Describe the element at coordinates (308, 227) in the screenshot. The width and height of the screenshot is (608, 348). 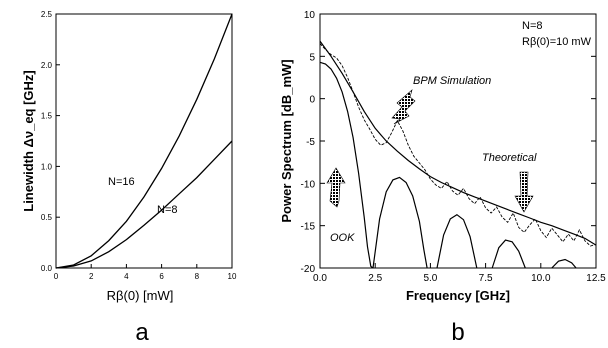
I see `y-tick-label: -15` at that location.